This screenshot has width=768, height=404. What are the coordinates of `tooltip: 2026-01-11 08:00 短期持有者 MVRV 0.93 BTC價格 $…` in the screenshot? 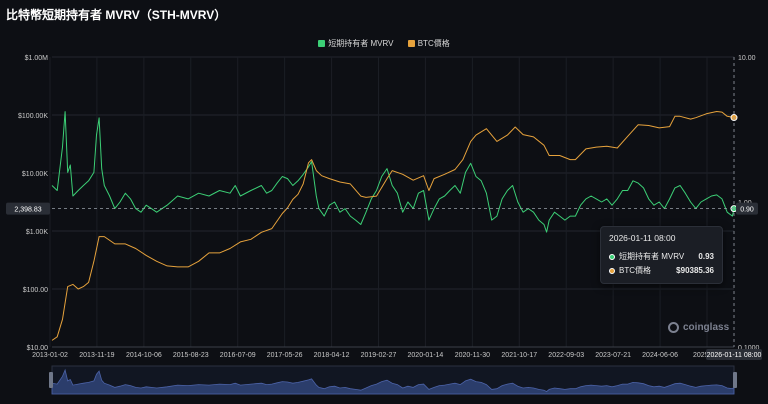 It's located at (661, 255).